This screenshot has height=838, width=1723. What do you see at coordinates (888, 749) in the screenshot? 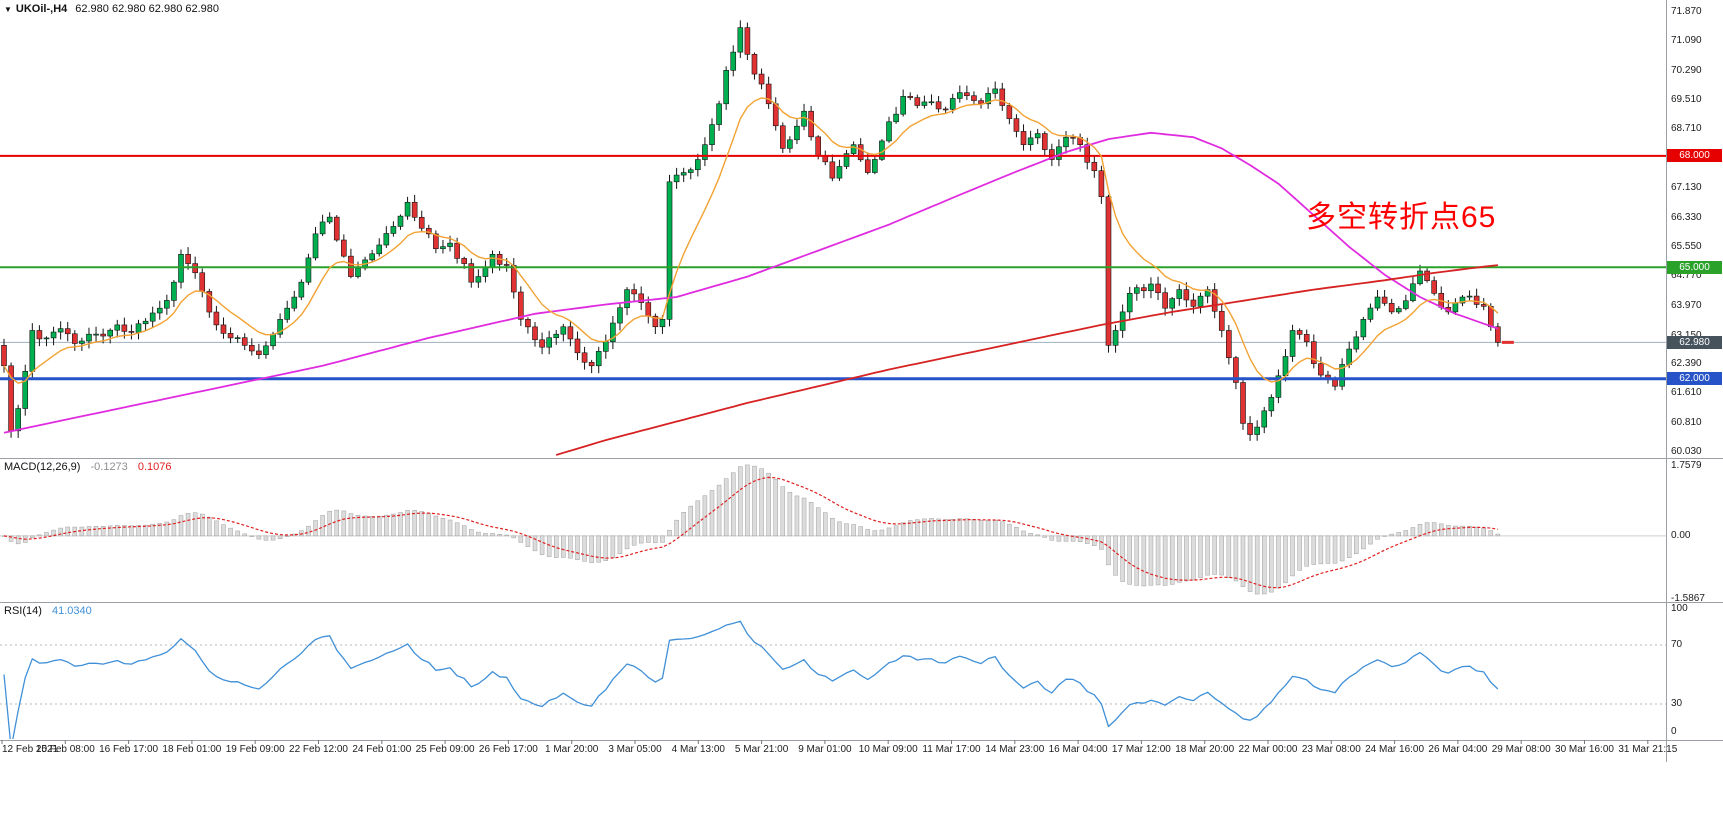
I see `time-axis-label: 10 Mar 09:00` at bounding box center [888, 749].